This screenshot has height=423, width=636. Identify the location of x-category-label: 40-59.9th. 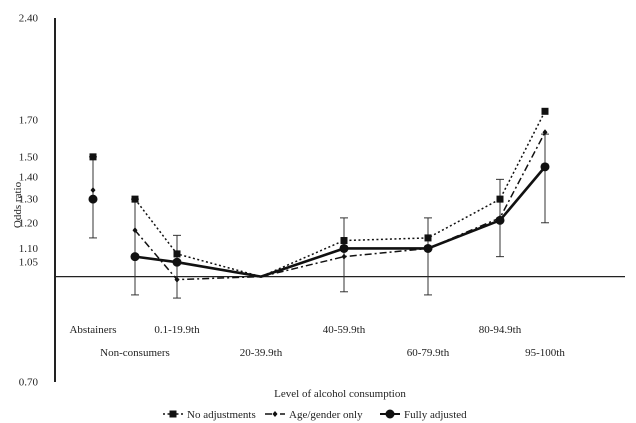
(344, 330).